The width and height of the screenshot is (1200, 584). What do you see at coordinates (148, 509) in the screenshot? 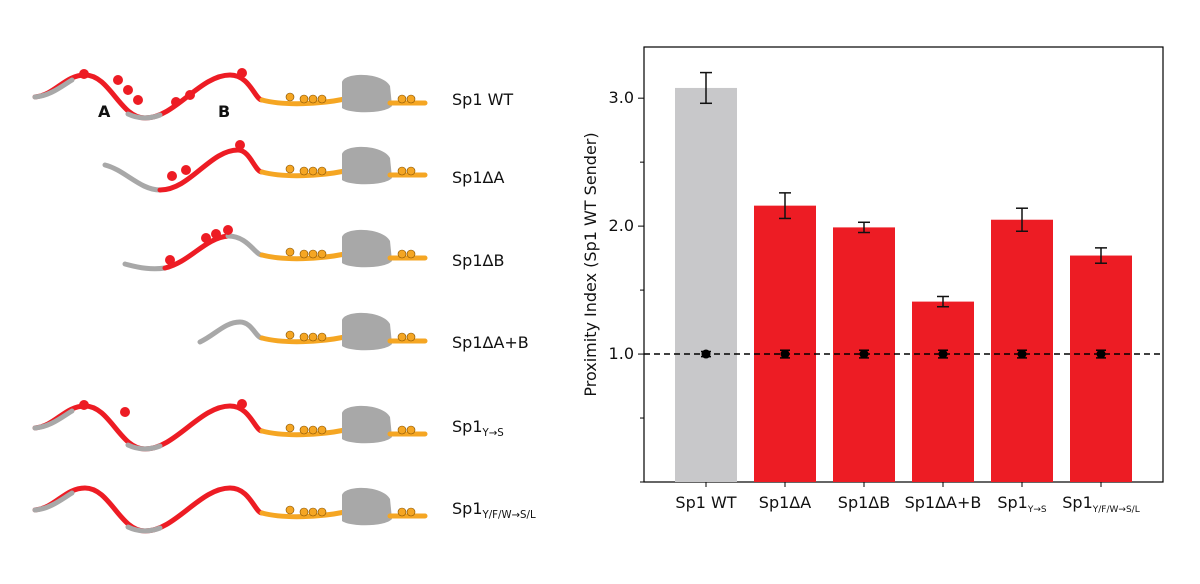
I see `construct-yfw` at bounding box center [148, 509].